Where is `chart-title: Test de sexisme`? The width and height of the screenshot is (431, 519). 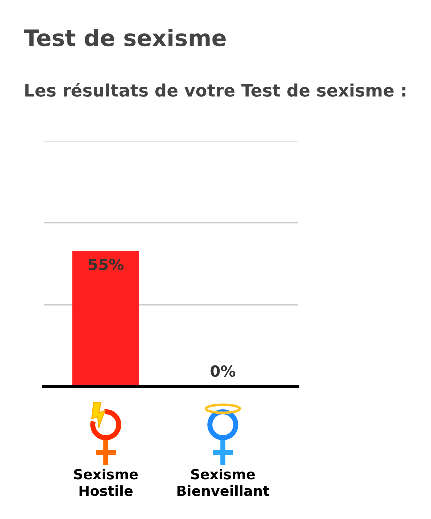
chart-title: Test de sexisme is located at coordinates (125, 38).